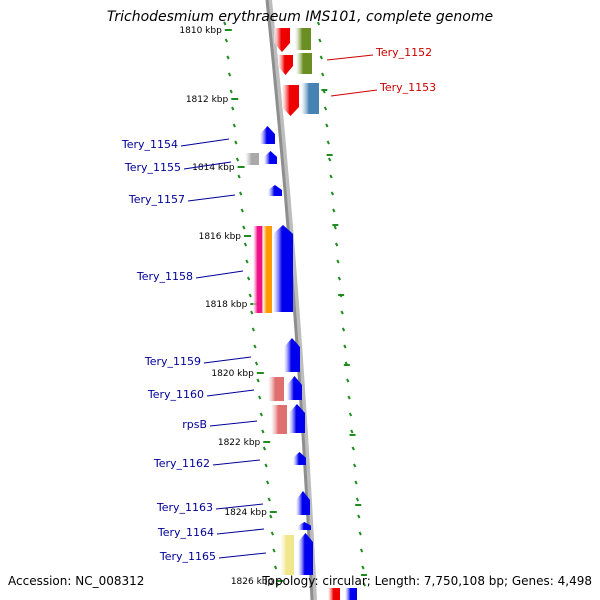 The height and width of the screenshot is (600, 600). I want to click on position-label-1816kbp: 1816 kbp, so click(220, 237).